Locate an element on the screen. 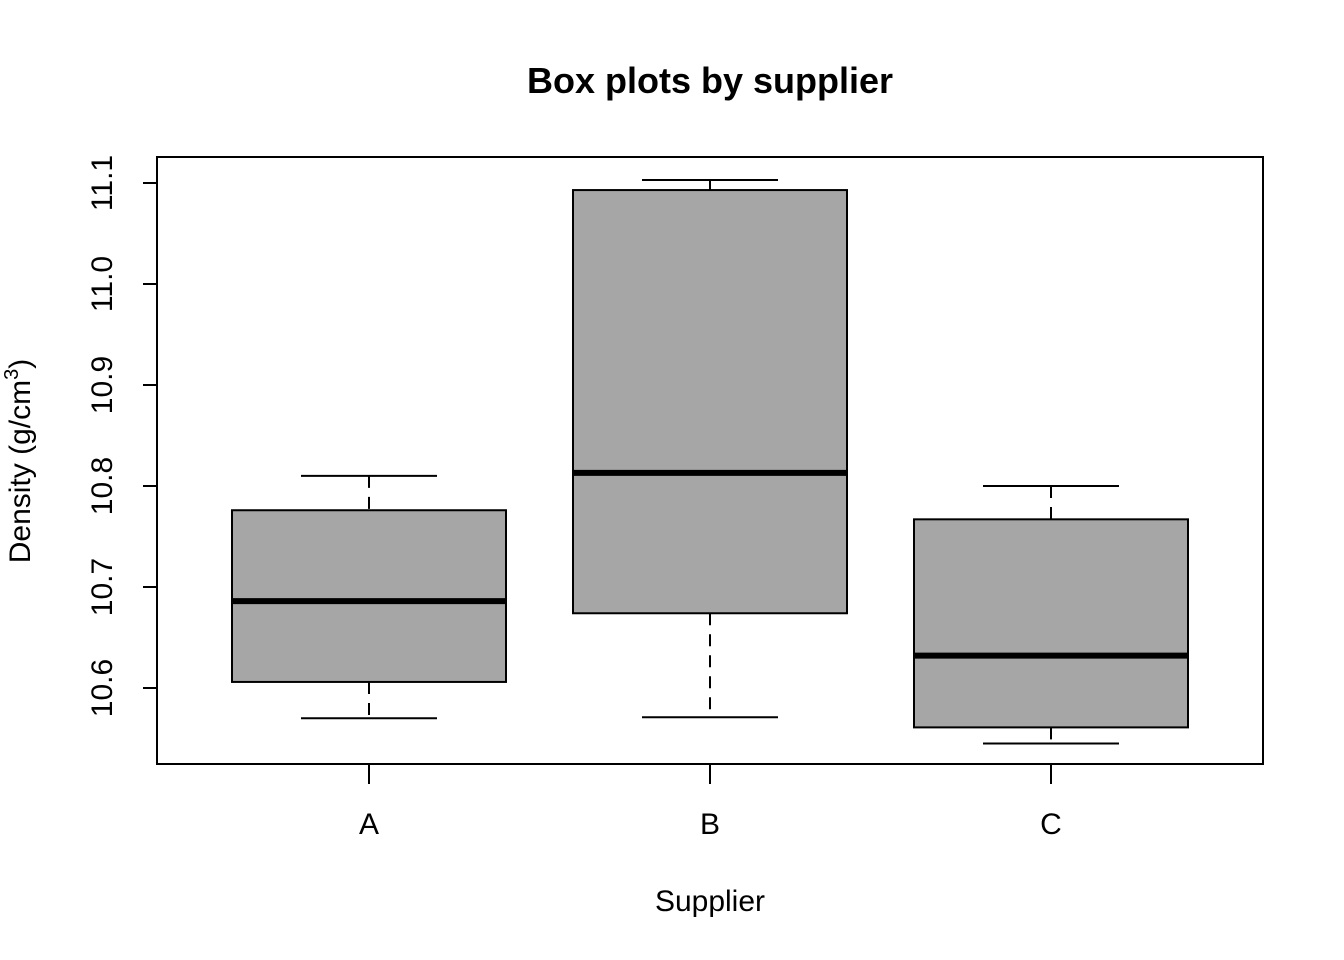 The height and width of the screenshot is (960, 1344). x-axis: A B C is located at coordinates (710, 802).